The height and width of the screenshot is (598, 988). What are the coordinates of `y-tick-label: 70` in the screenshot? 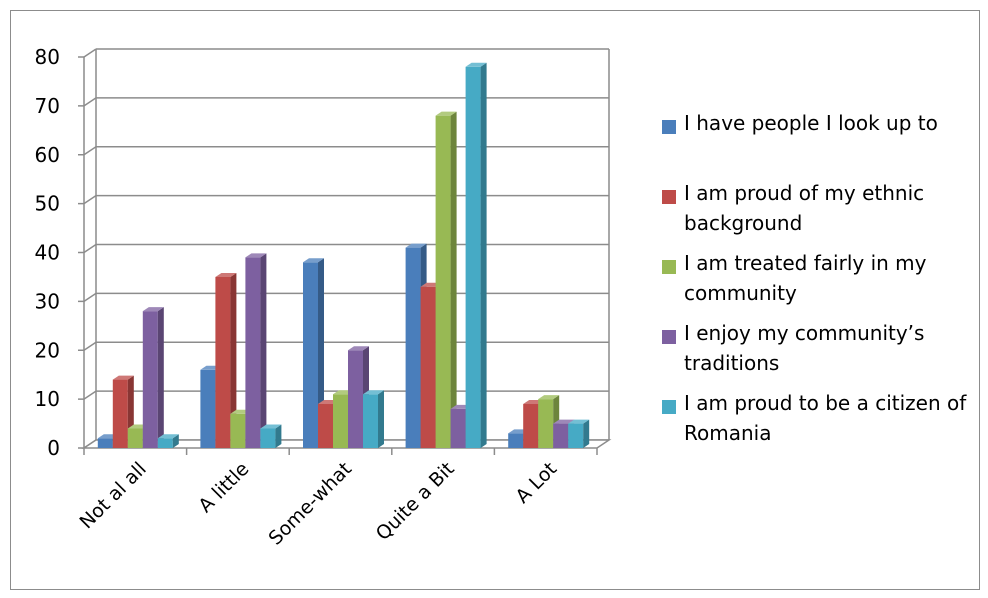 It's located at (47, 106).